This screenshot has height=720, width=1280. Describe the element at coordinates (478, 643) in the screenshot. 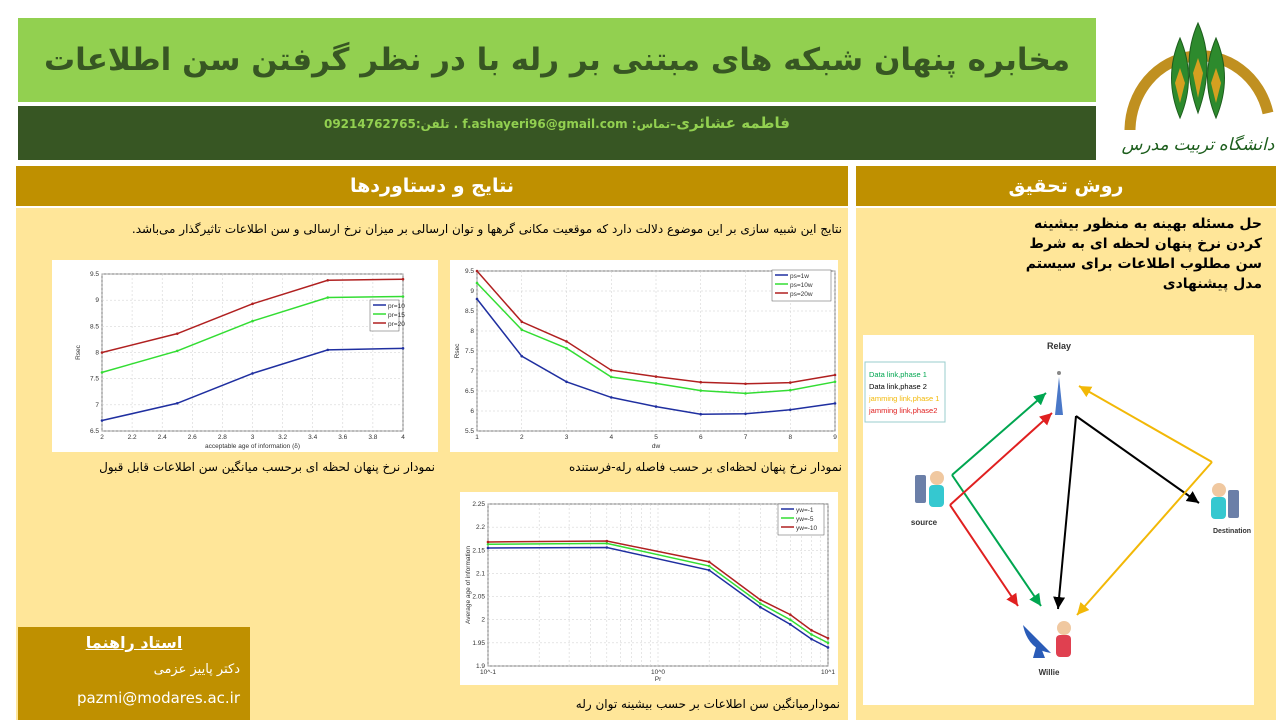

I see `y-tick-label: 1.95` at that location.